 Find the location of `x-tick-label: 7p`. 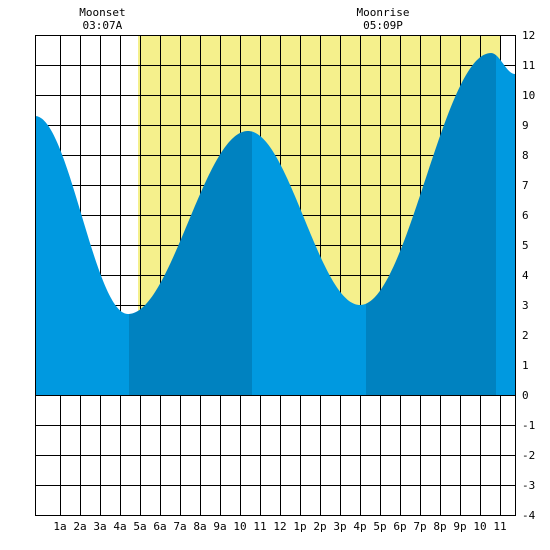

x-tick-label: 7p is located at coordinates (419, 526).